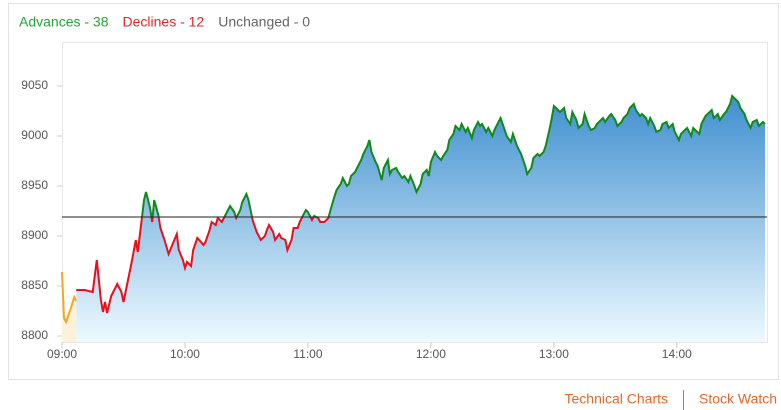 Image resolution: width=781 pixels, height=410 pixels. Describe the element at coordinates (677, 354) in the screenshot. I see `x-tick-label: 14:00` at that location.